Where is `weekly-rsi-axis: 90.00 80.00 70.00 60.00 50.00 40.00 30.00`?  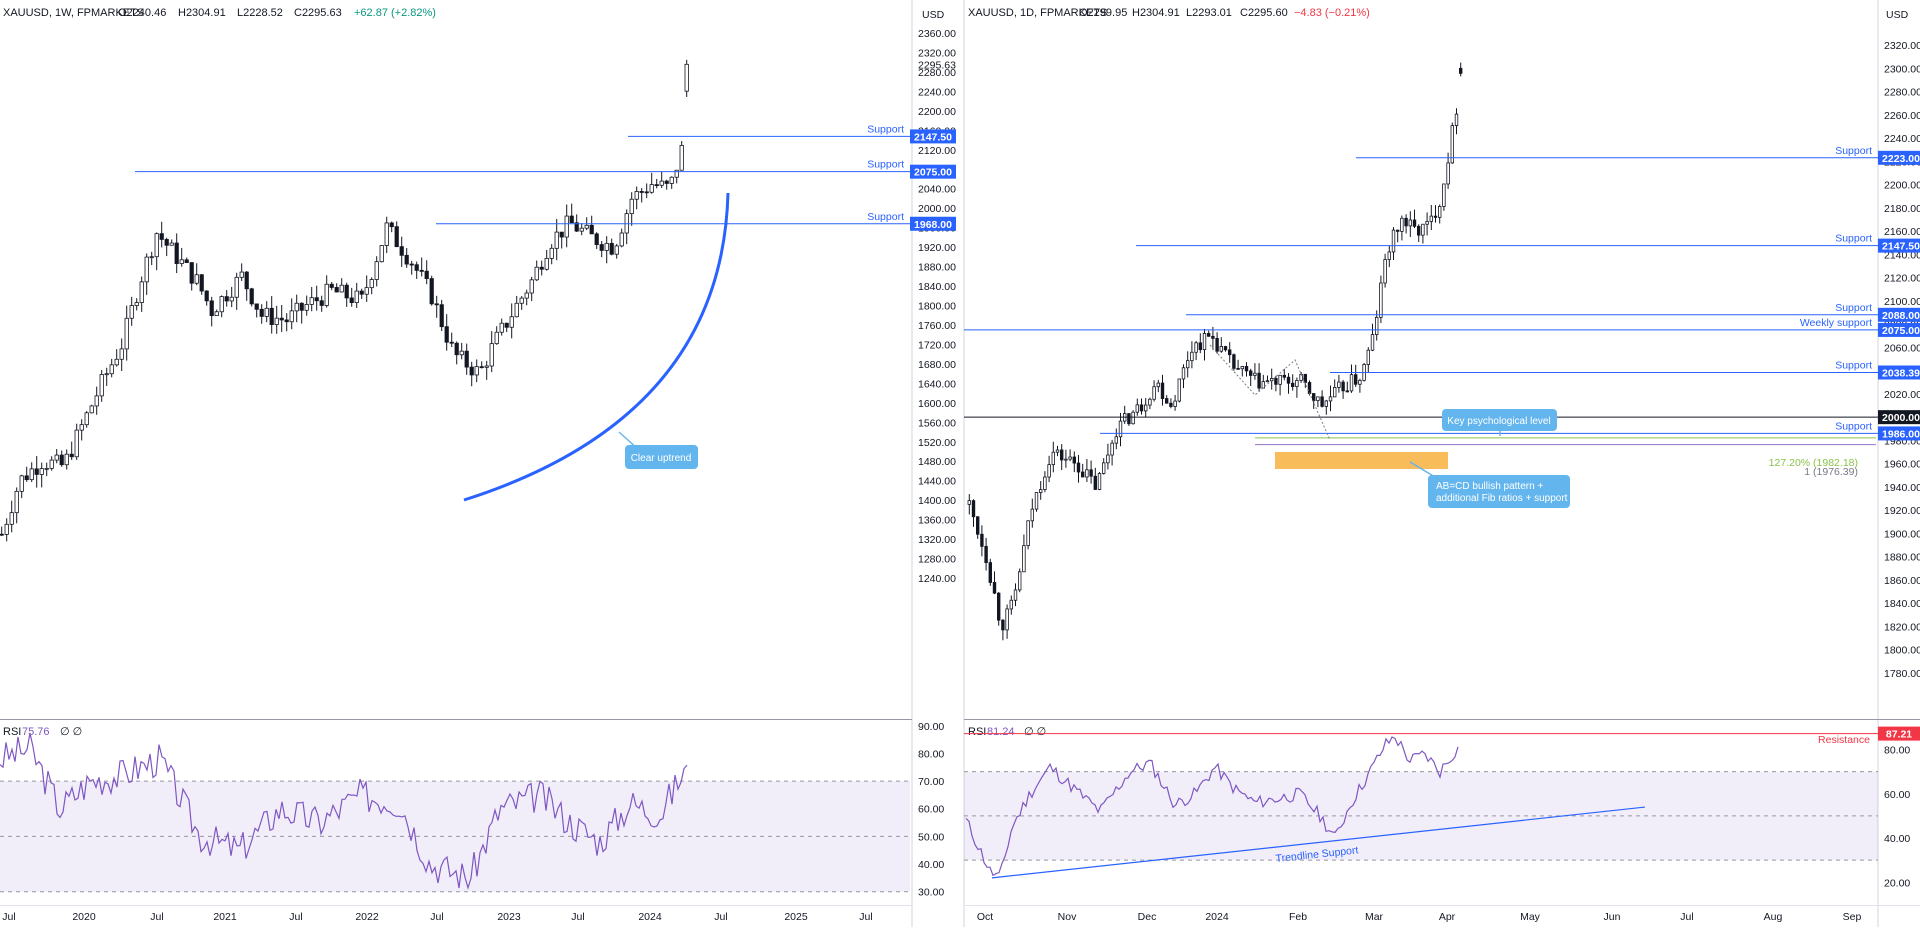 weekly-rsi-axis: 90.00 80.00 70.00 60.00 50.00 40.00 30.00 is located at coordinates (931, 810).